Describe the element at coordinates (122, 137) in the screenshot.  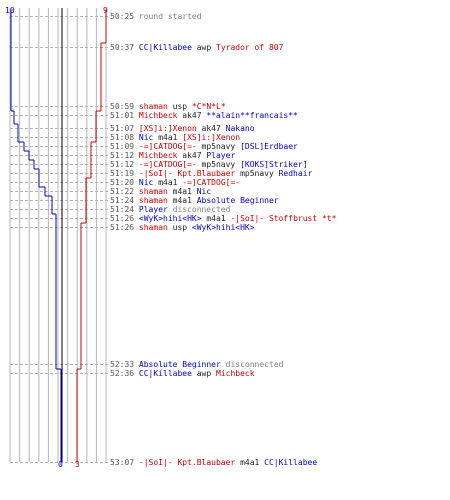
I see `event-time: 51:08` at that location.